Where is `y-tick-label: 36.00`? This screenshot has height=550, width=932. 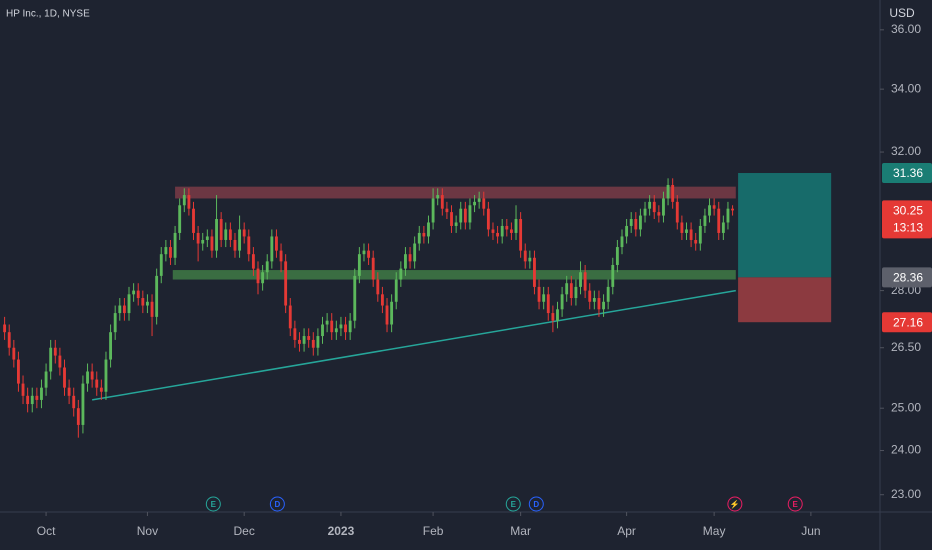
y-tick-label: 36.00 is located at coordinates (906, 29).